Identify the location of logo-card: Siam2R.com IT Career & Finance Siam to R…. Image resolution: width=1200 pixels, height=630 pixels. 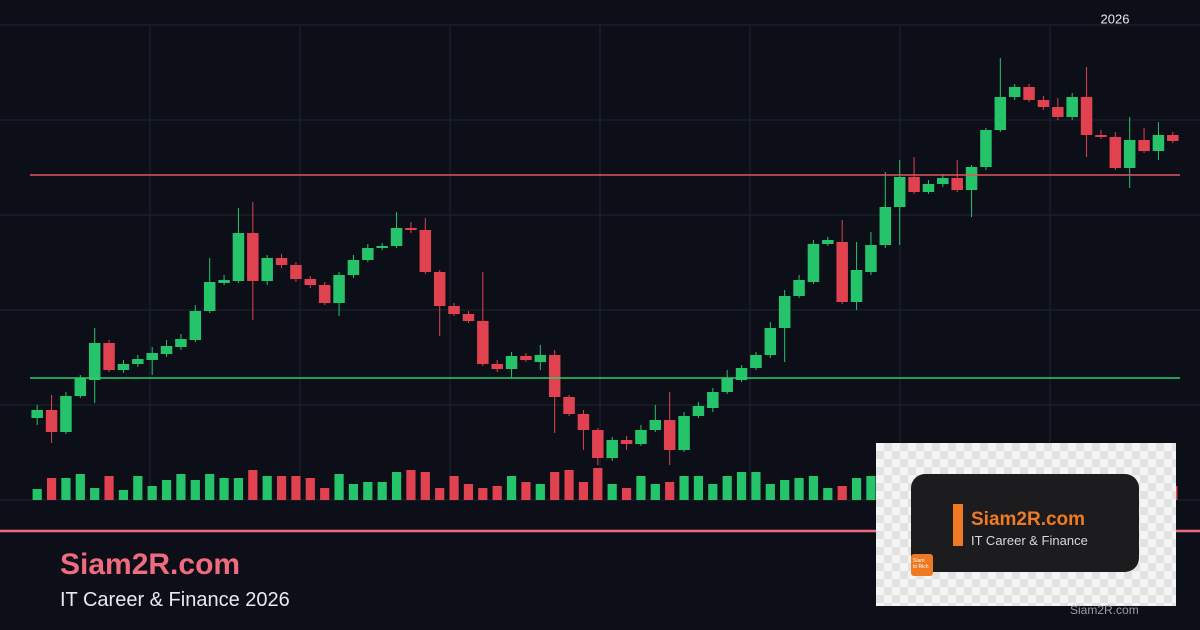
(1025, 525).